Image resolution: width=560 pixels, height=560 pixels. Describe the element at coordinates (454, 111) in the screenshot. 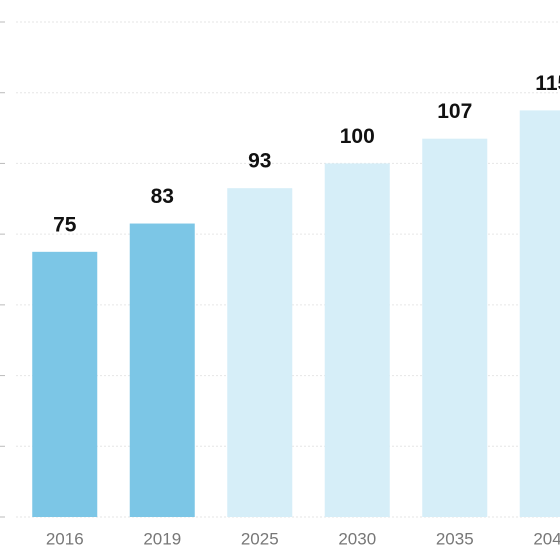

I see `value-label: 107` at that location.